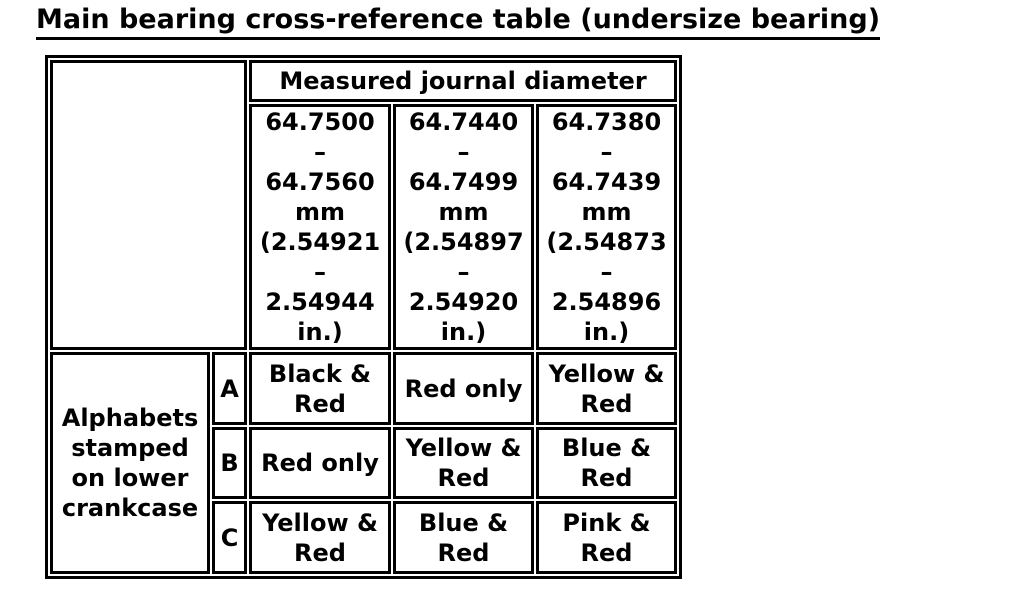 This screenshot has width=1024, height=612. What do you see at coordinates (463, 81) in the screenshot?
I see `measured-journal-diameter-header: Measured journal diameter` at bounding box center [463, 81].